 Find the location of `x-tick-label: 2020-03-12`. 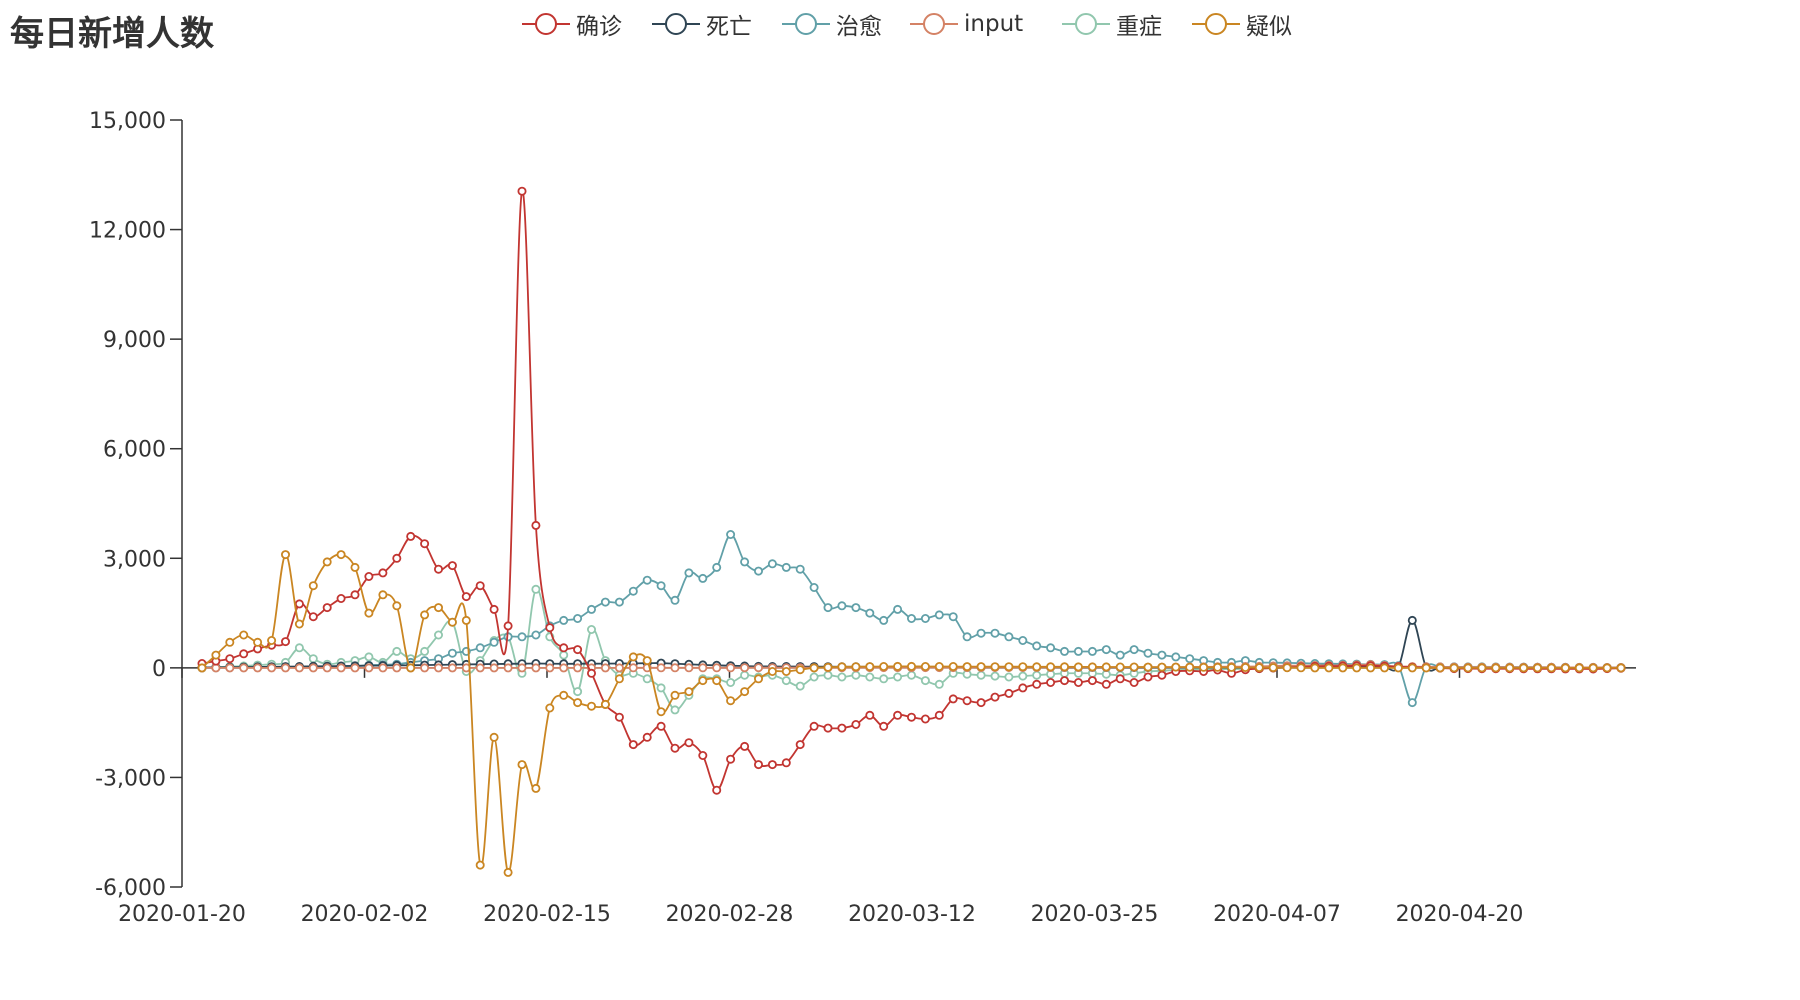

x-tick-label: 2020-03-12 is located at coordinates (912, 914).